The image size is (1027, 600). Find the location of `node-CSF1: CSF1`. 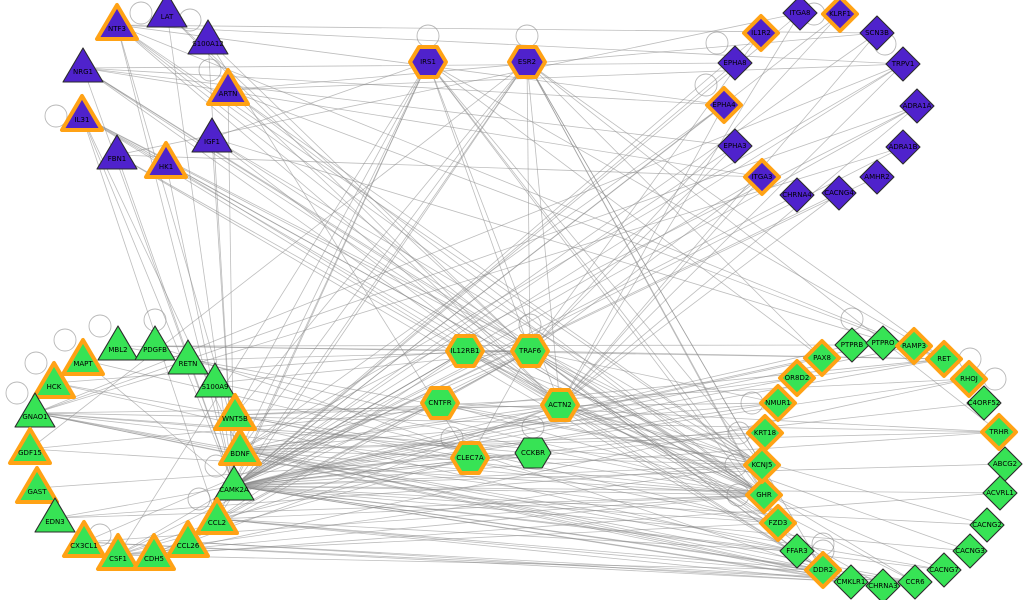

node-CSF1: CSF1 is located at coordinates (118, 552).